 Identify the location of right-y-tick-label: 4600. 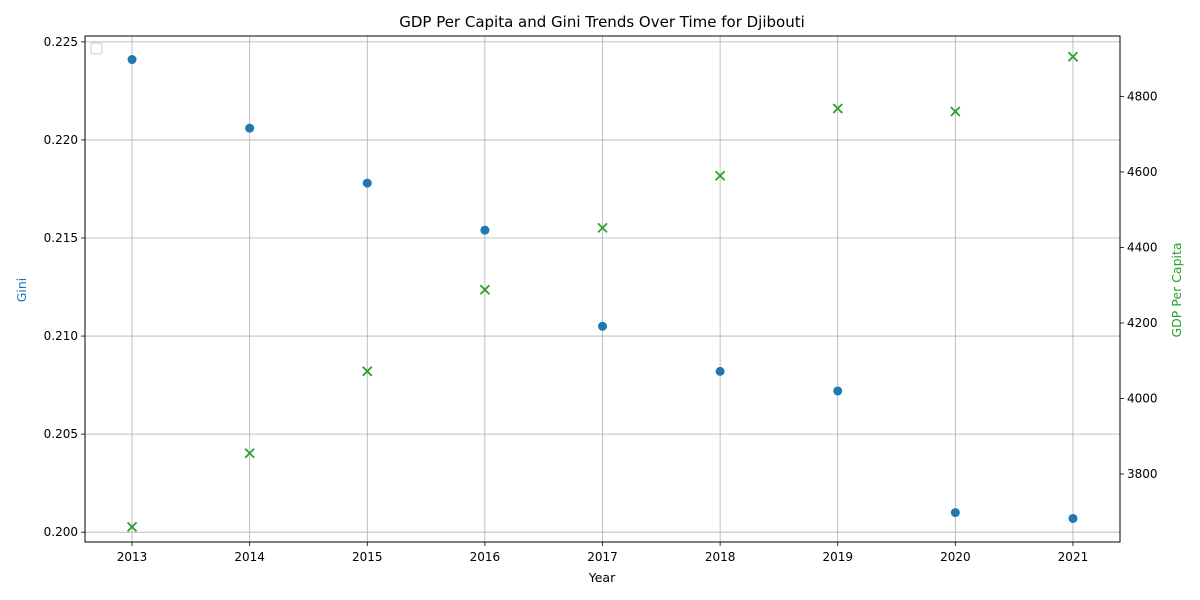
(1142, 172).